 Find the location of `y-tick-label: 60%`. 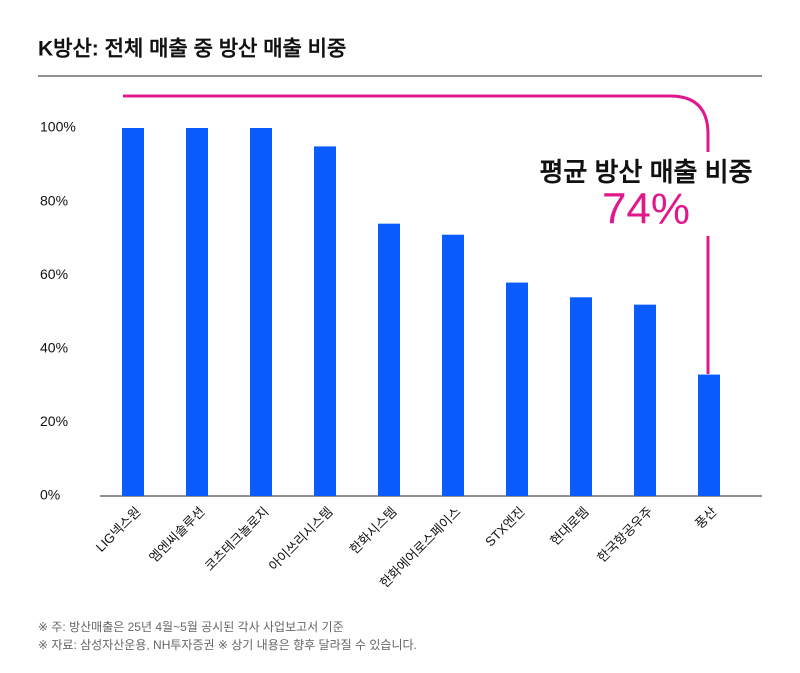

y-tick-label: 60% is located at coordinates (54, 274).